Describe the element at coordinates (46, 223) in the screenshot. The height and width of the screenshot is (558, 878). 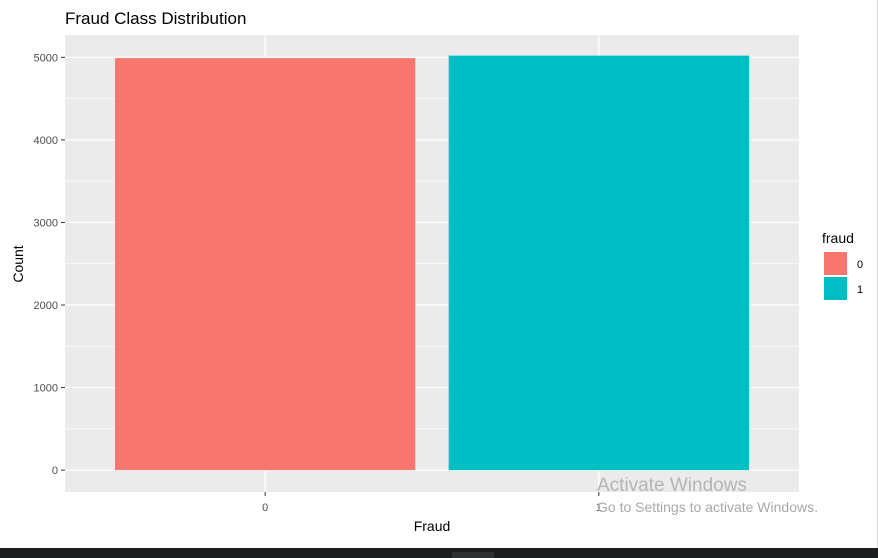
I see `y-tick-label: 3000` at that location.